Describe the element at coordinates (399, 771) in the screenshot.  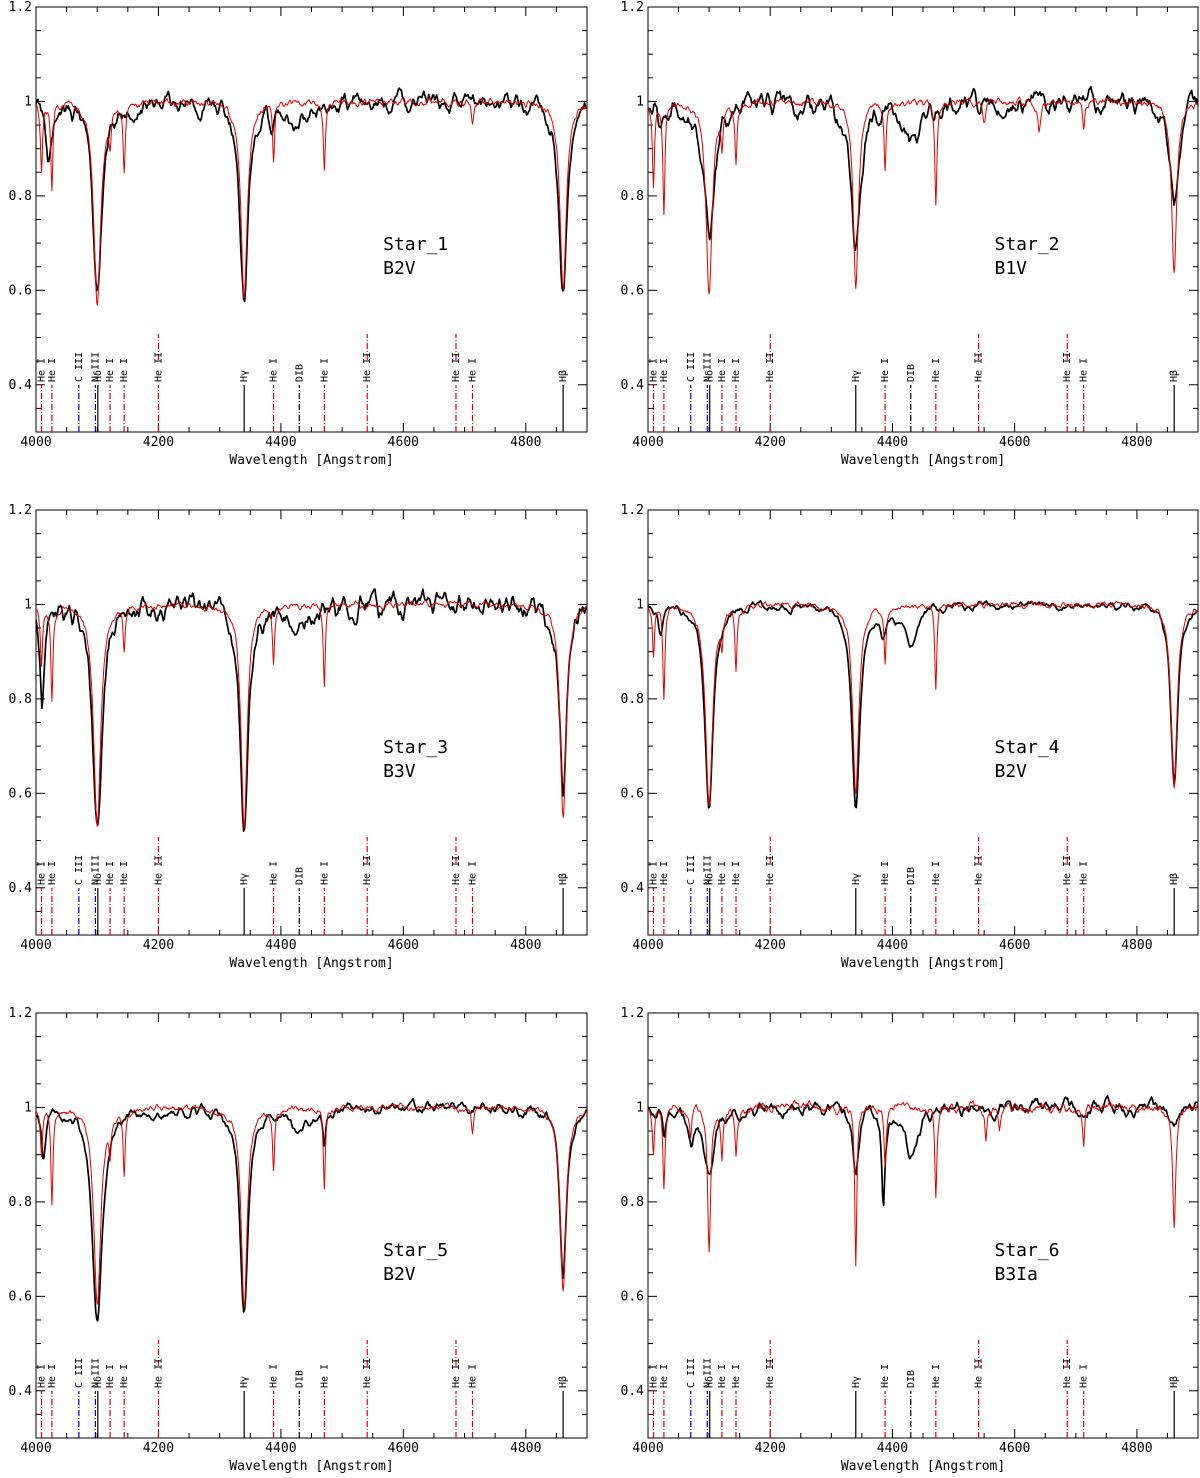
I see `spectral-type-label: B3V` at that location.